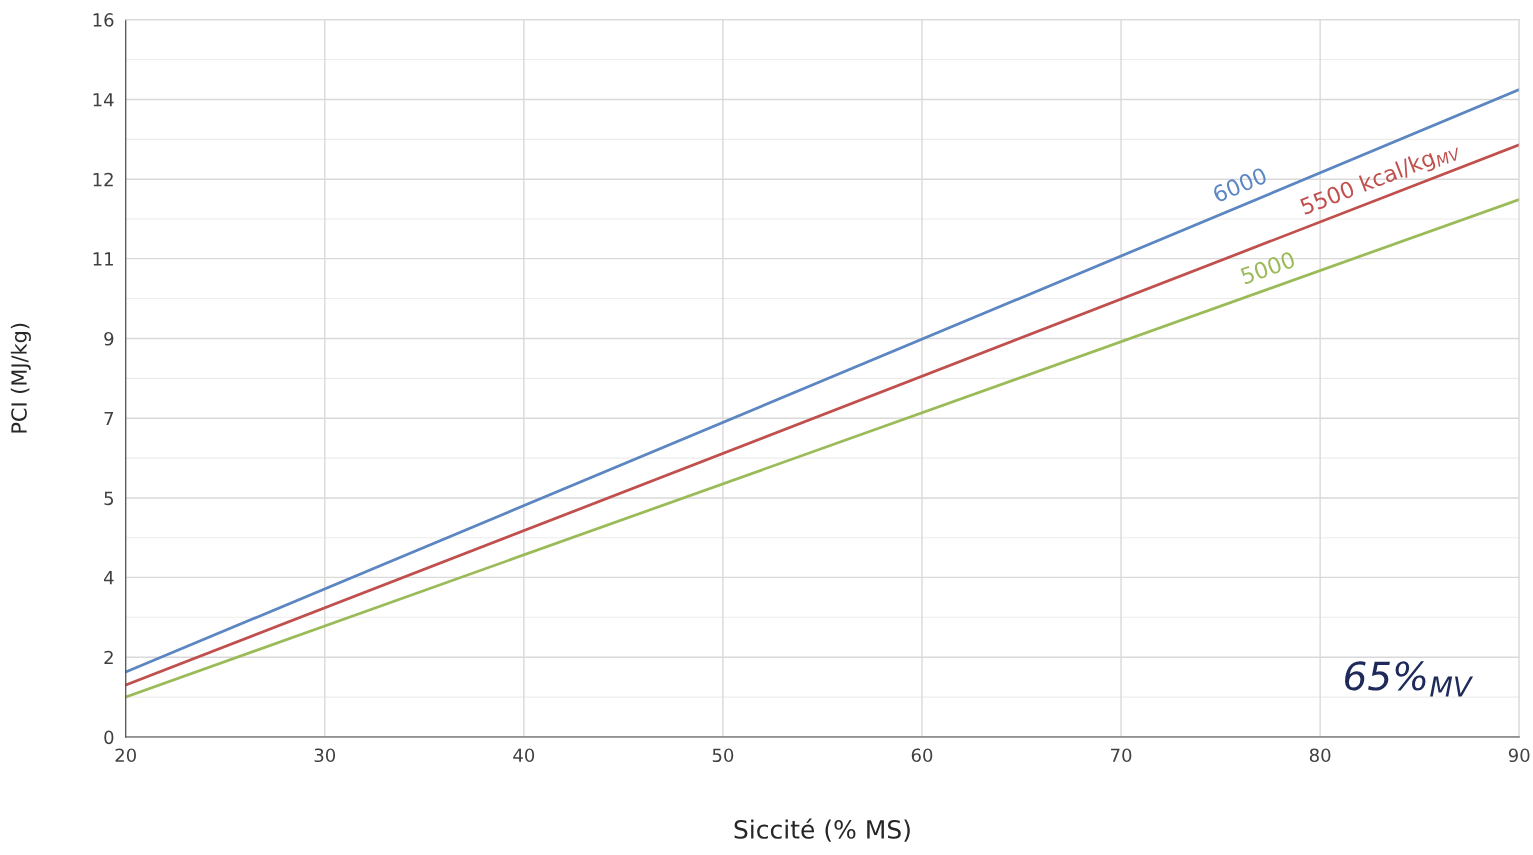 The height and width of the screenshot is (855, 1533). Describe the element at coordinates (1121, 755) in the screenshot. I see `x-tick-label: 70` at that location.